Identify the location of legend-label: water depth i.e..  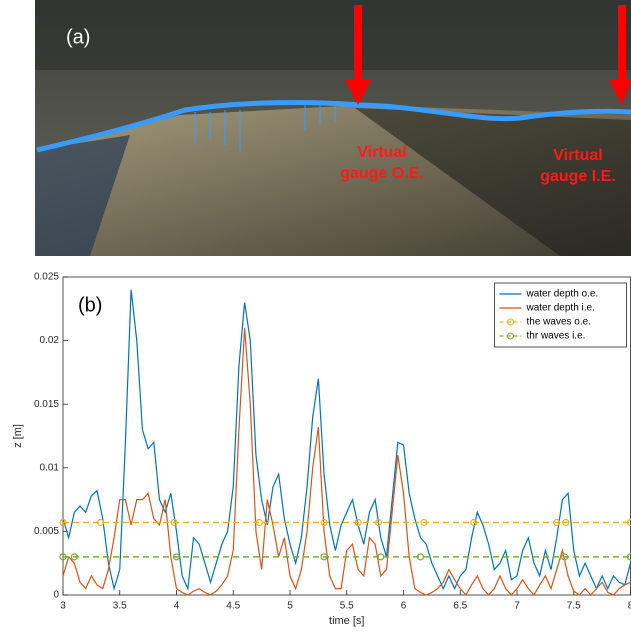
(560, 308).